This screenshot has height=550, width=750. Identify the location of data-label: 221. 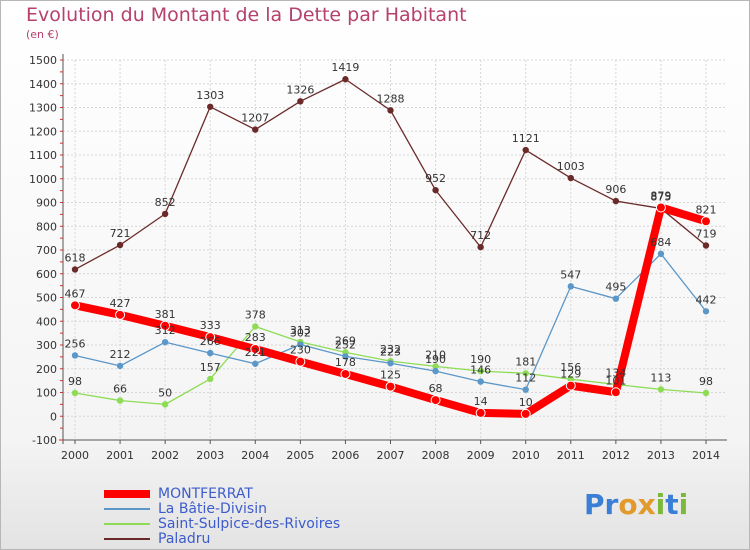
(255, 352).